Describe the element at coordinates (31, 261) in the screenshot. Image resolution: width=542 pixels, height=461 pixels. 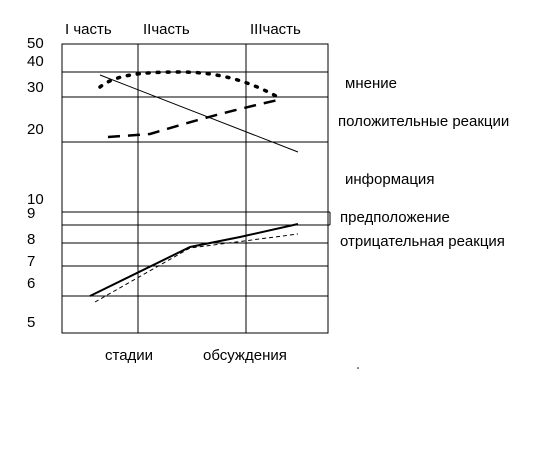
I see `y-label: 7` at that location.